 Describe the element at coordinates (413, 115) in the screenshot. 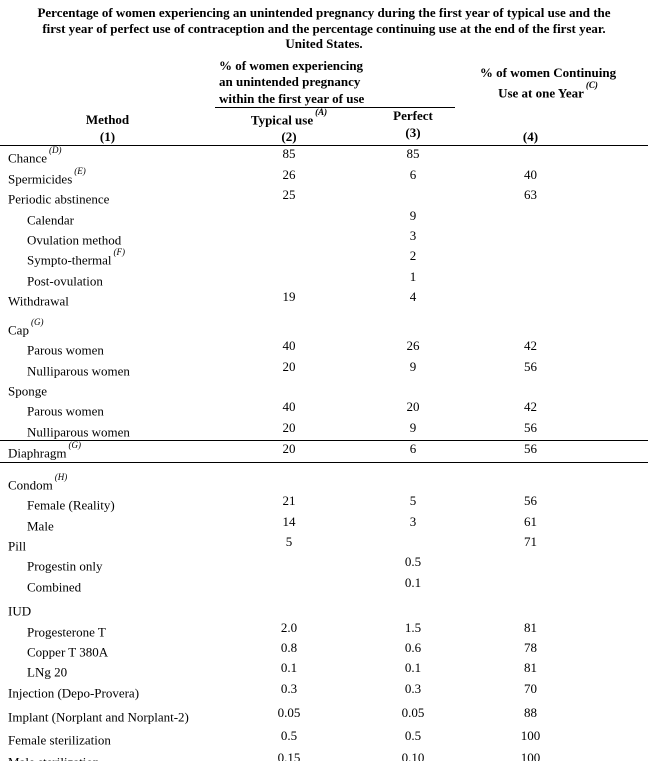

I see `perfect-use-label: Perfect` at that location.